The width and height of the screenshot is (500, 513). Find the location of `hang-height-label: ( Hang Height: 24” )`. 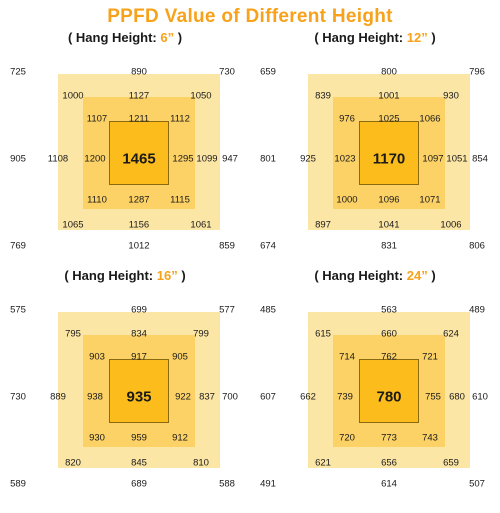

hang-height-label: ( Hang Height: 24” ) is located at coordinates (375, 275).